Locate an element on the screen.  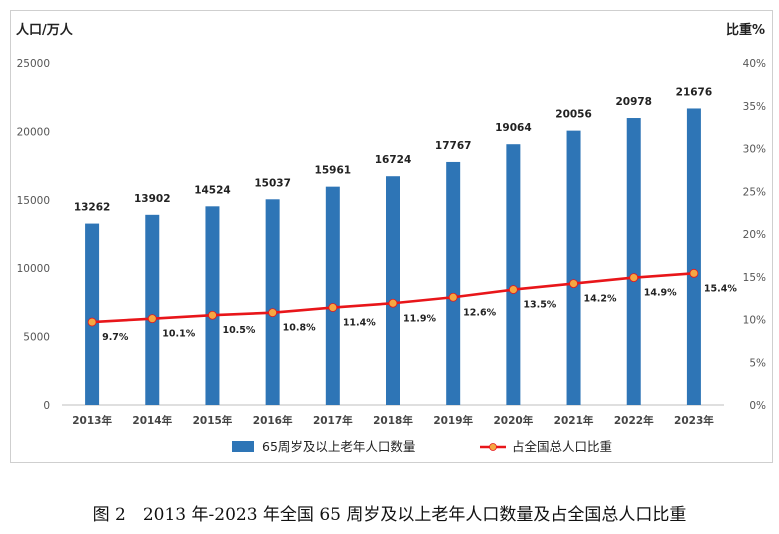
legend-bar-swatch is located at coordinates (243, 446).